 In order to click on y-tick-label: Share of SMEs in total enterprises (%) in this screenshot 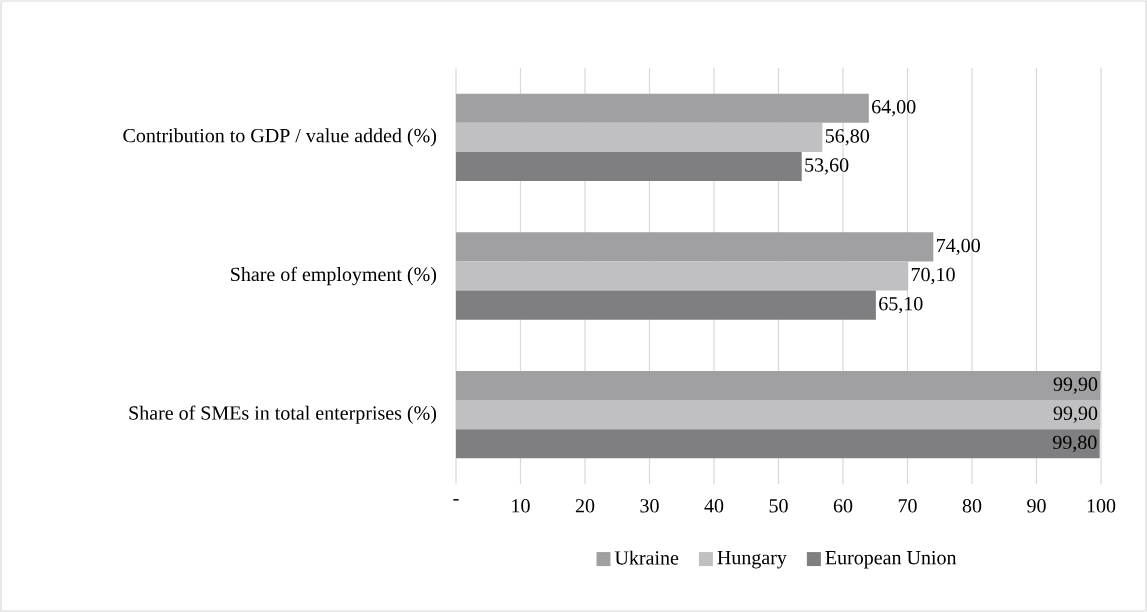, I will do `click(283, 414)`.